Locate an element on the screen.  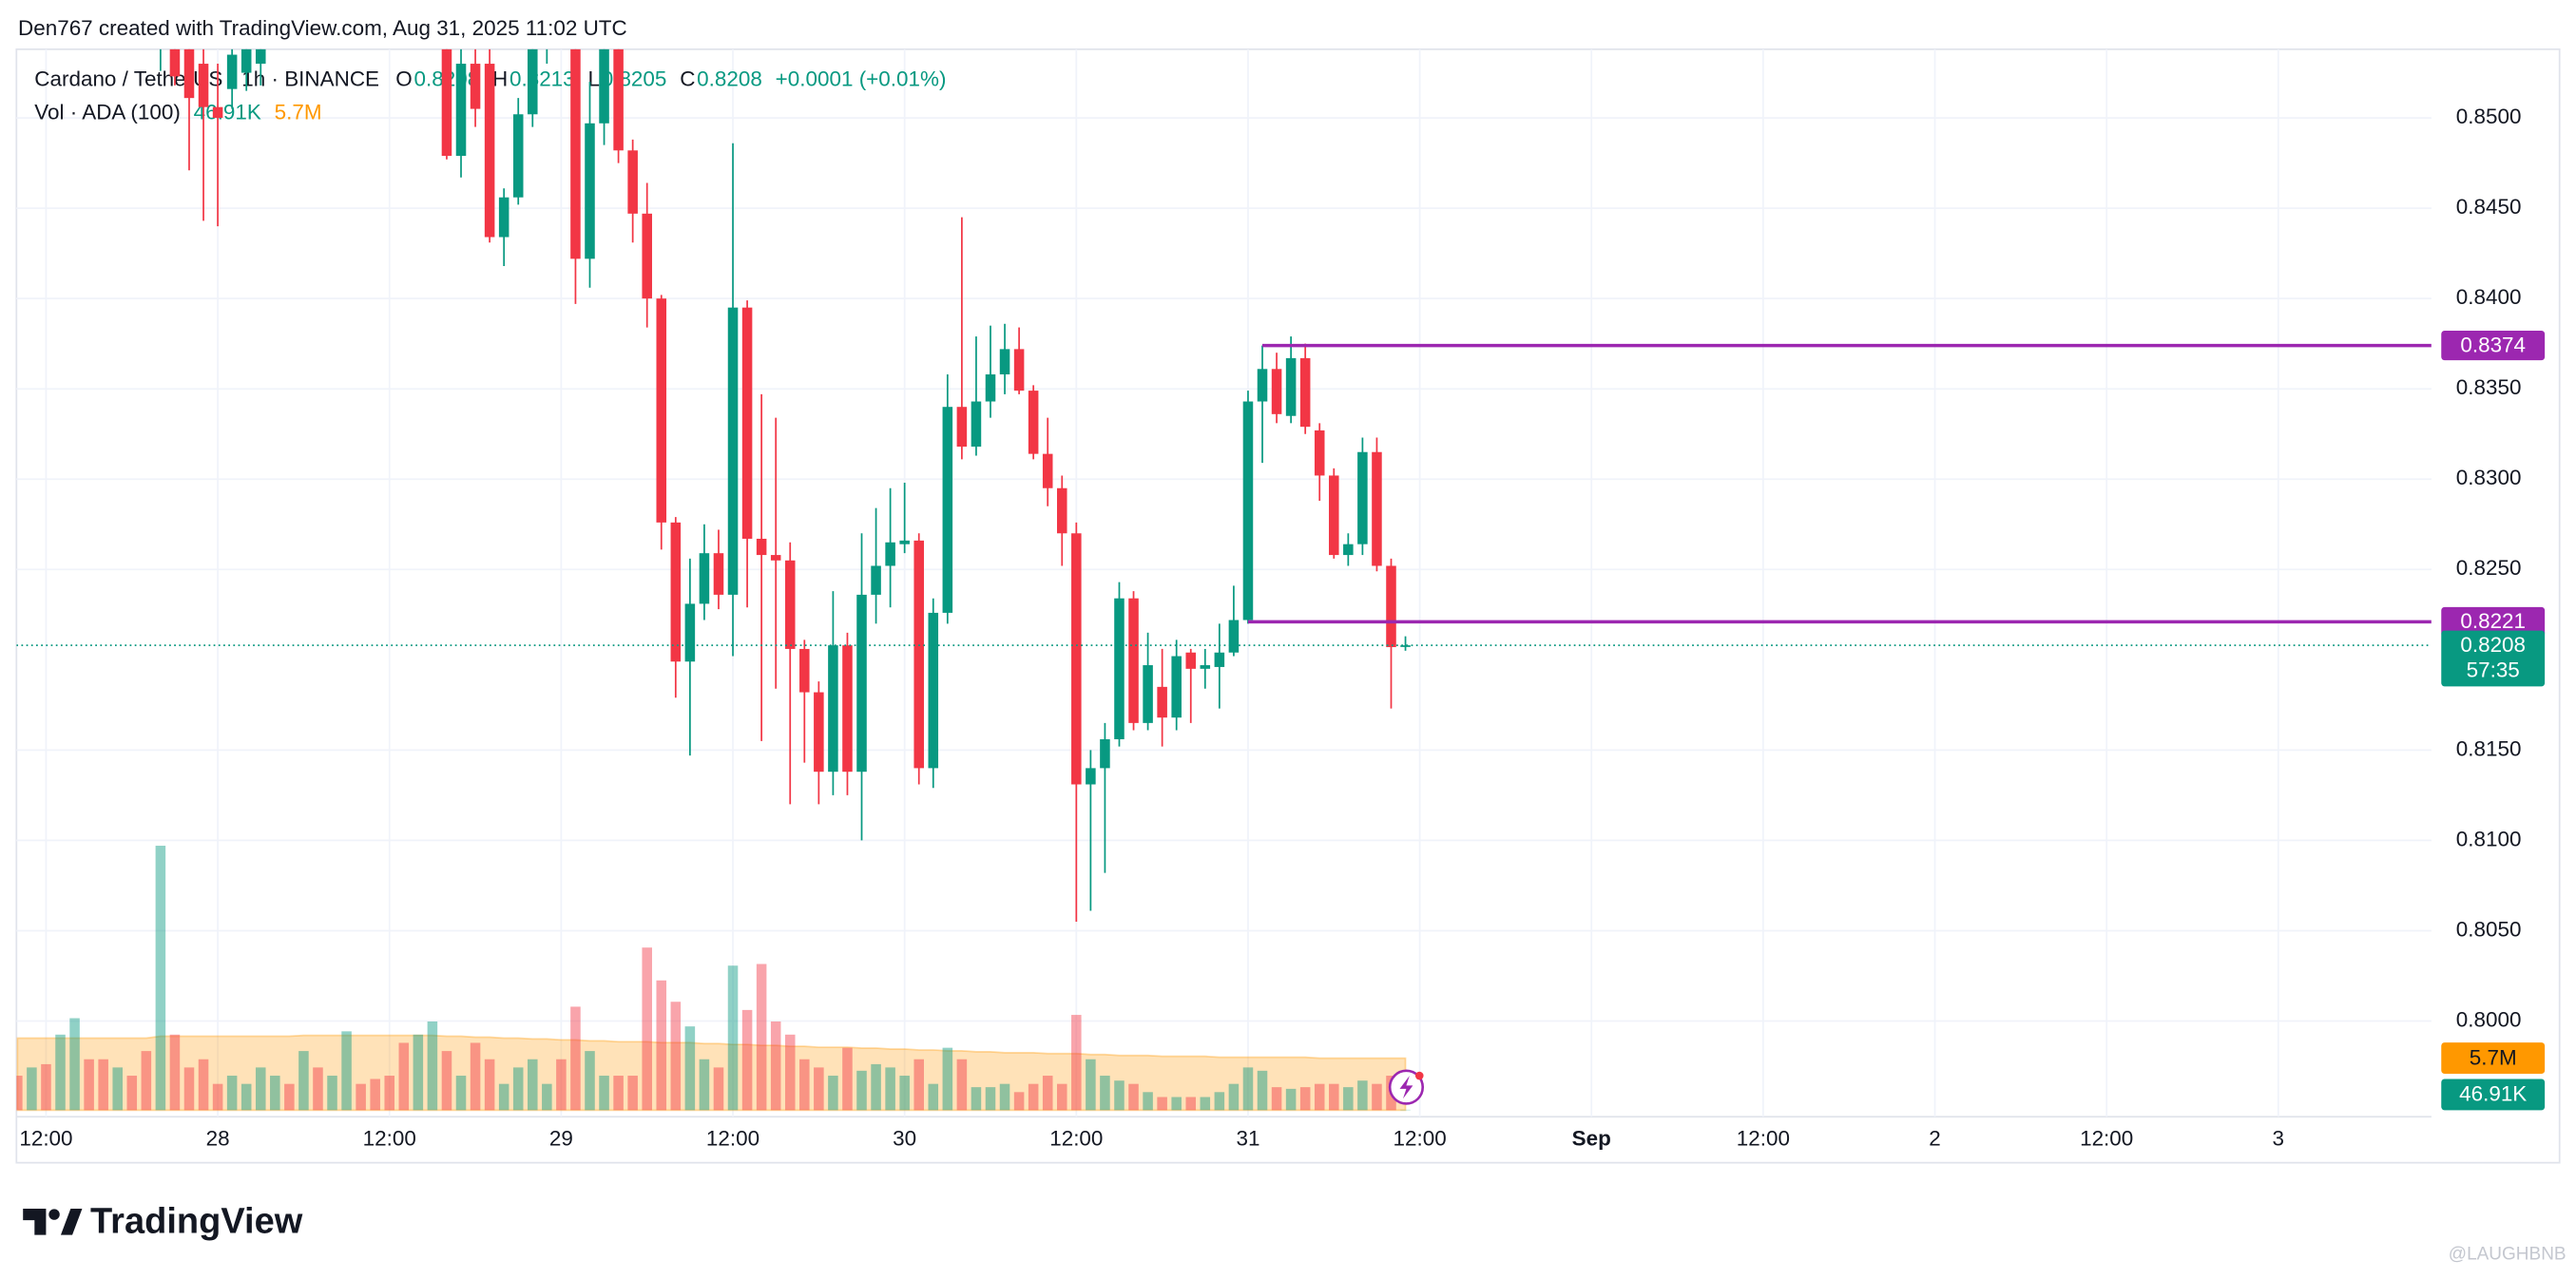
legend-key: H is located at coordinates (500, 79).